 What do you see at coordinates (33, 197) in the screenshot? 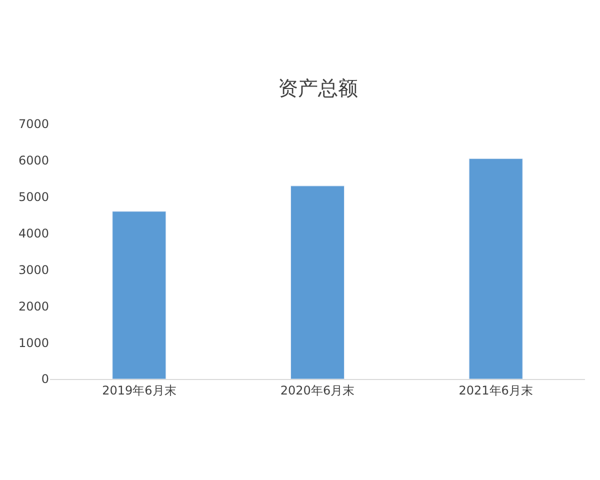
I see `y-tick-label: 5000` at bounding box center [33, 197].